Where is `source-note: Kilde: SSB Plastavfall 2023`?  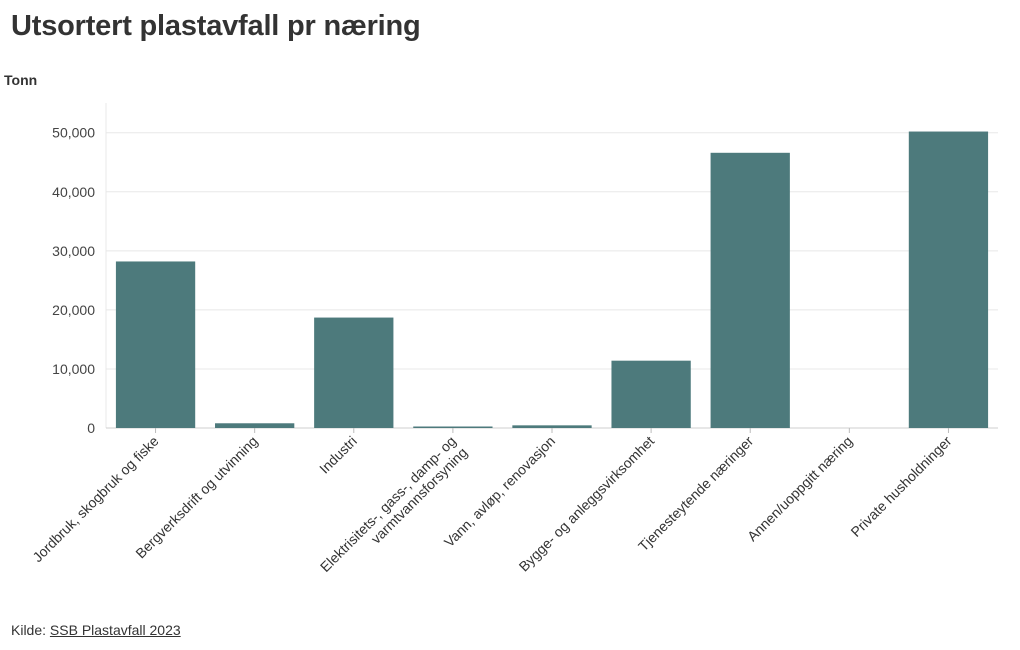 source-note: Kilde: SSB Plastavfall 2023 is located at coordinates (96, 630).